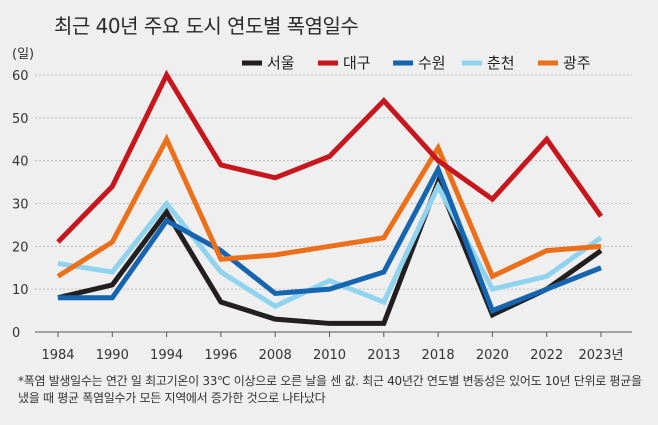 The width and height of the screenshot is (658, 425). Describe the element at coordinates (206, 26) in the screenshot. I see `chart-title: 최근 40년 주요 도시 연도별 폭염일수` at that location.